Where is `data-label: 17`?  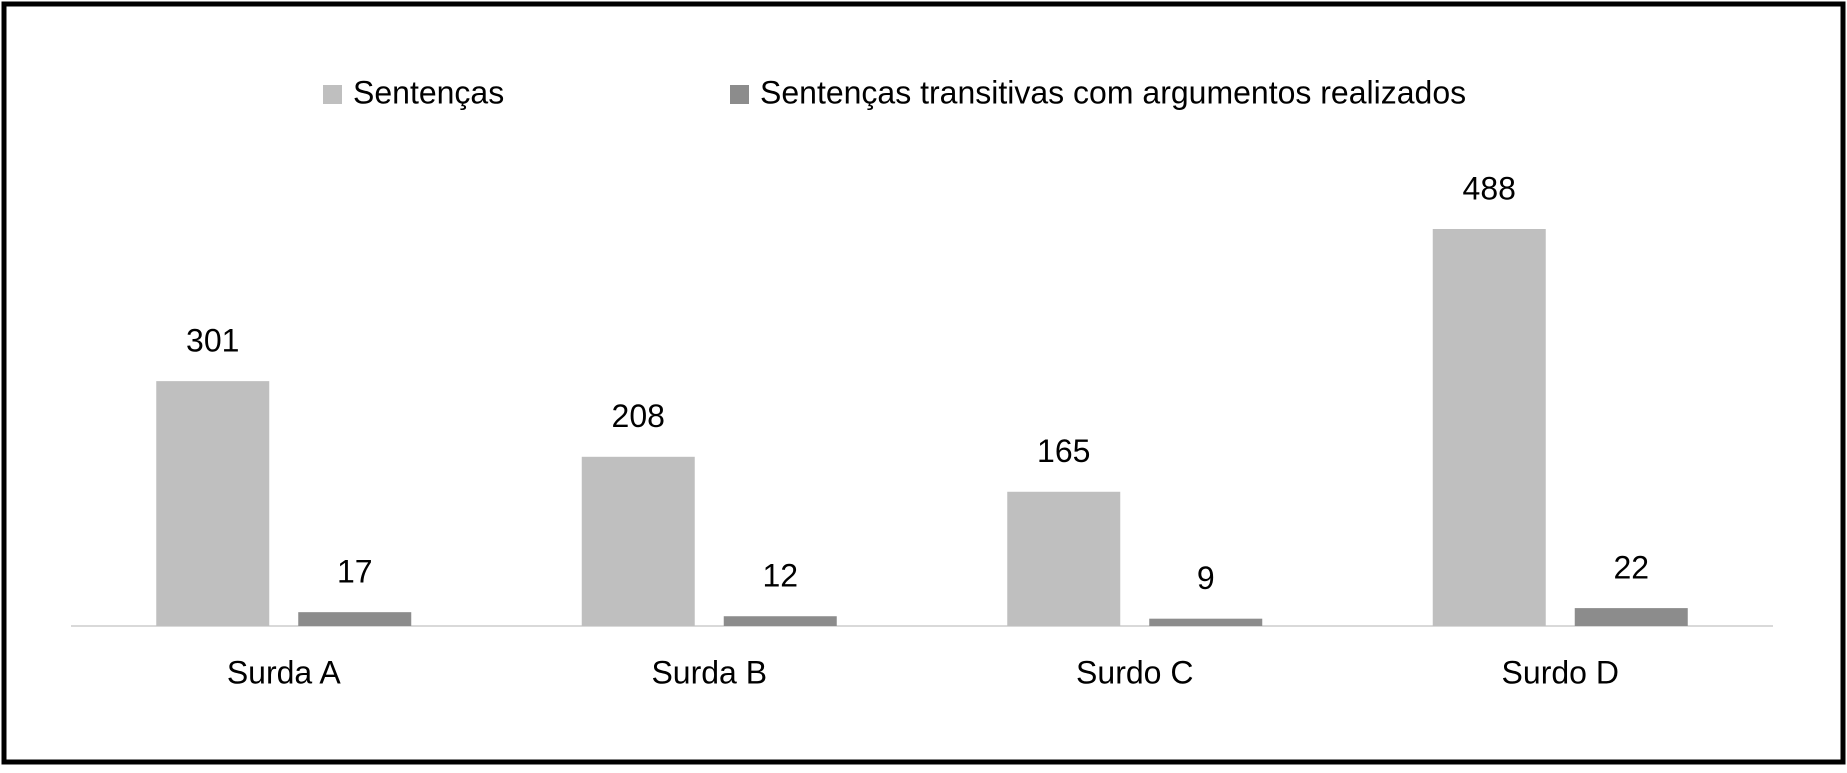
data-label: 17 is located at coordinates (355, 572).